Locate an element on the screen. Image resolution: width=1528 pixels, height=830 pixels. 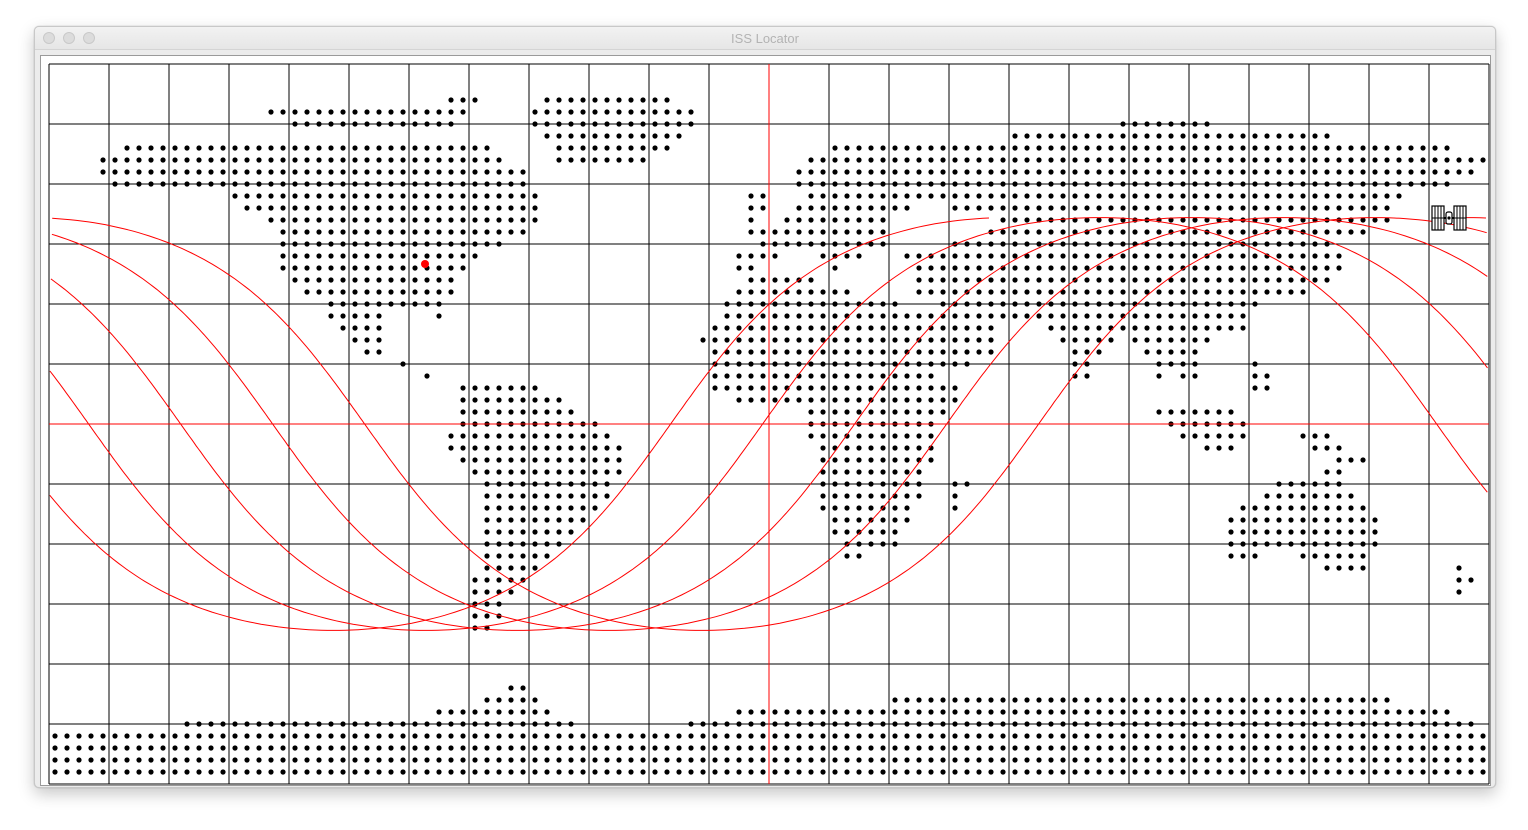
zoom-button is located at coordinates (89, 38).